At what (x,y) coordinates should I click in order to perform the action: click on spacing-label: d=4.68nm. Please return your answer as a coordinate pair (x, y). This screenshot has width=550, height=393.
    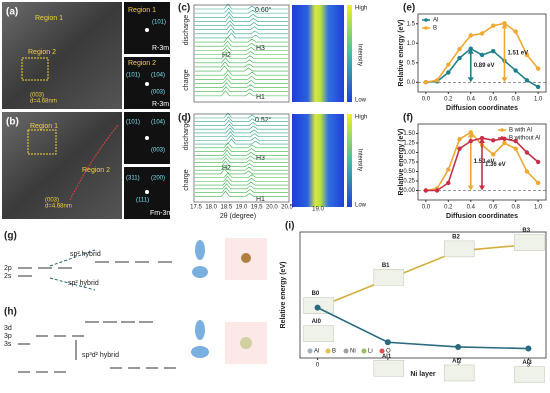
    Looking at the image, I should click on (43, 102).